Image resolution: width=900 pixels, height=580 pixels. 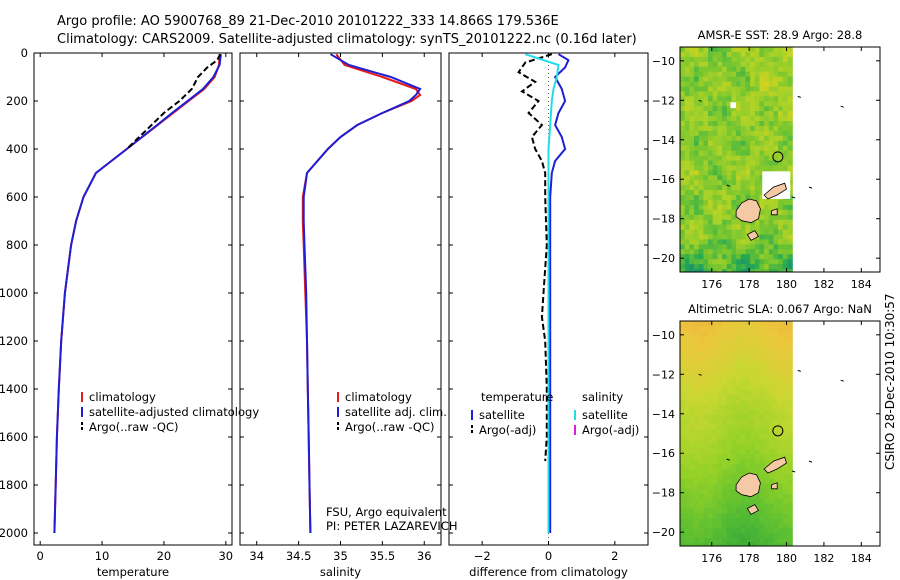 What do you see at coordinates (700, 374) in the screenshot?
I see `reef` at bounding box center [700, 374].